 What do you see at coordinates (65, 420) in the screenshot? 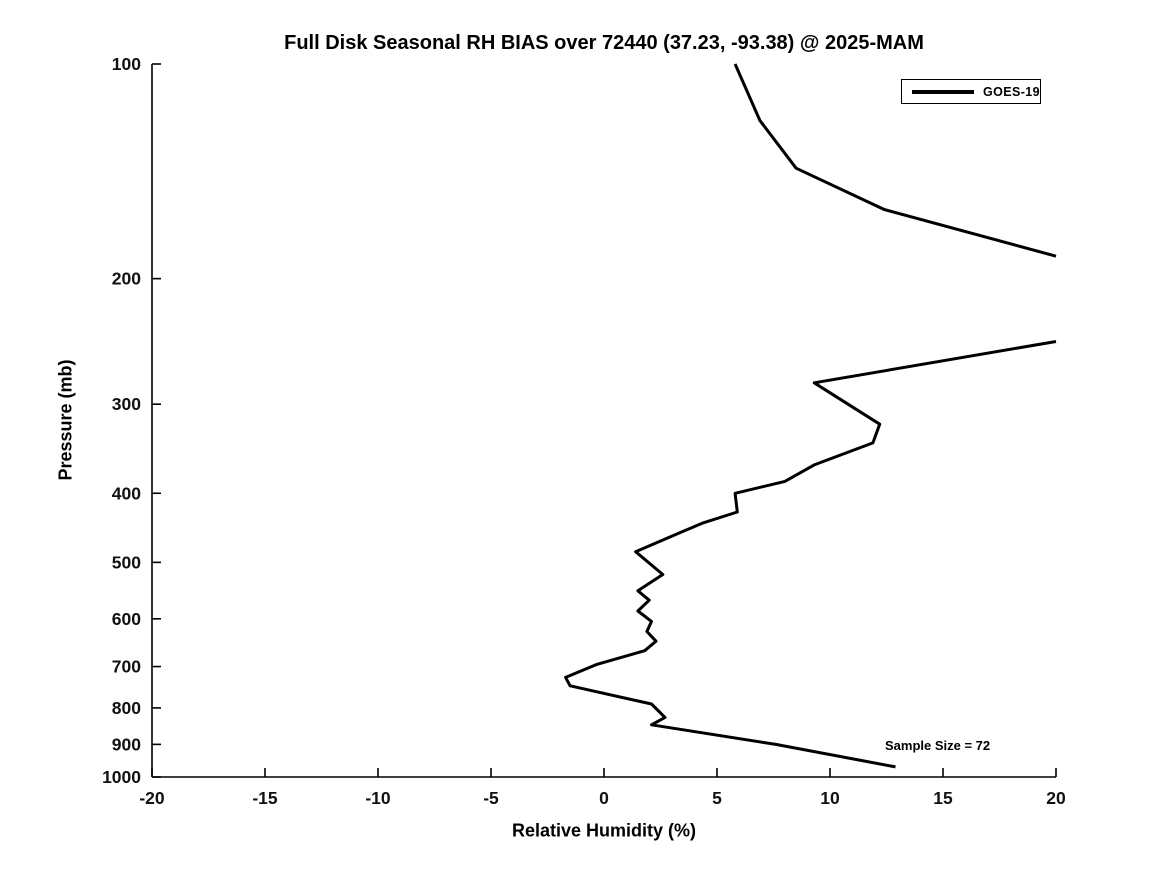
I see `y-axis-label: Pressure (mb)` at bounding box center [65, 420].